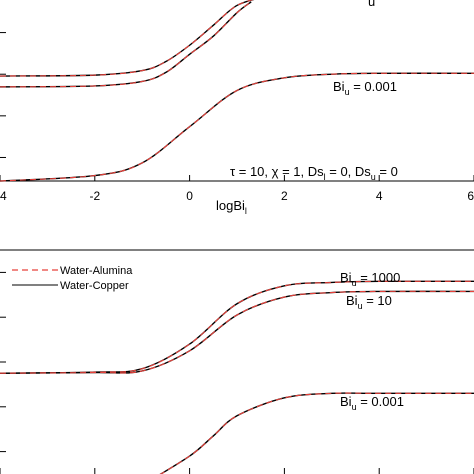 The image size is (474, 474). What do you see at coordinates (369, 302) in the screenshot?
I see `bottom-annotation-bi-u-10: Biu = 10` at bounding box center [369, 302].